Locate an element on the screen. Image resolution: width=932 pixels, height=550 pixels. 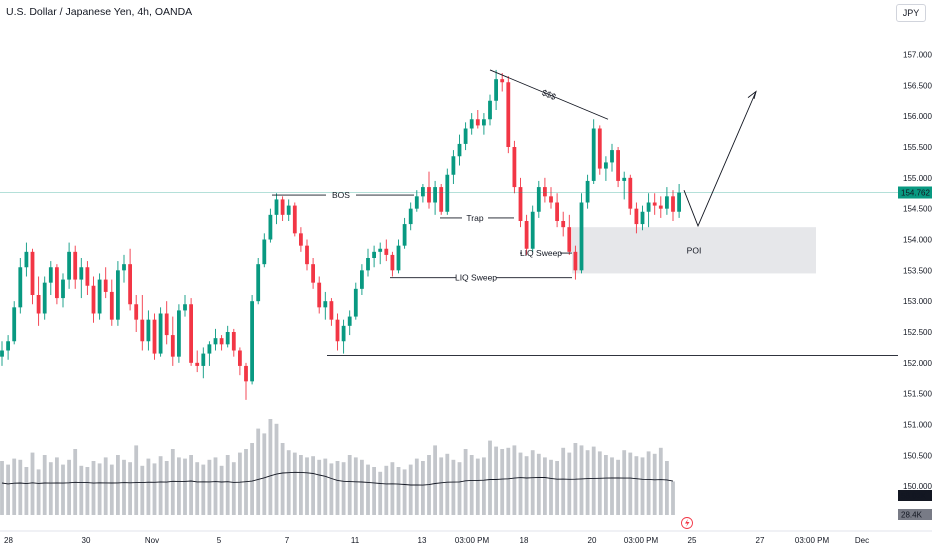
price-tick-label: 155.500 is located at coordinates (917, 147).